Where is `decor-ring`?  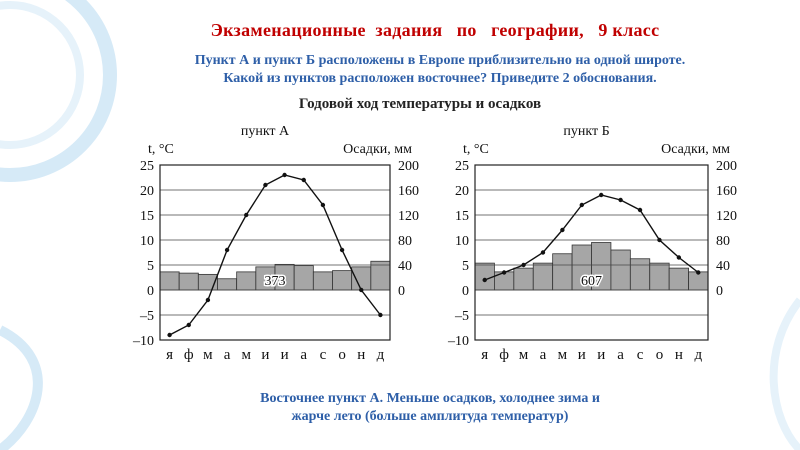
decor-ring is located at coordinates (42, 75).